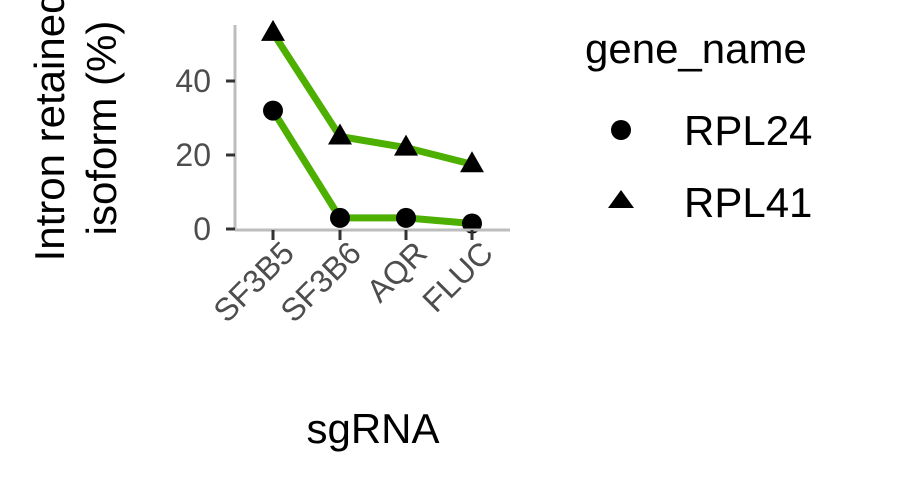 The height and width of the screenshot is (480, 900). Describe the element at coordinates (372, 167) in the screenshot. I see `series-line-rpl24` at that location.